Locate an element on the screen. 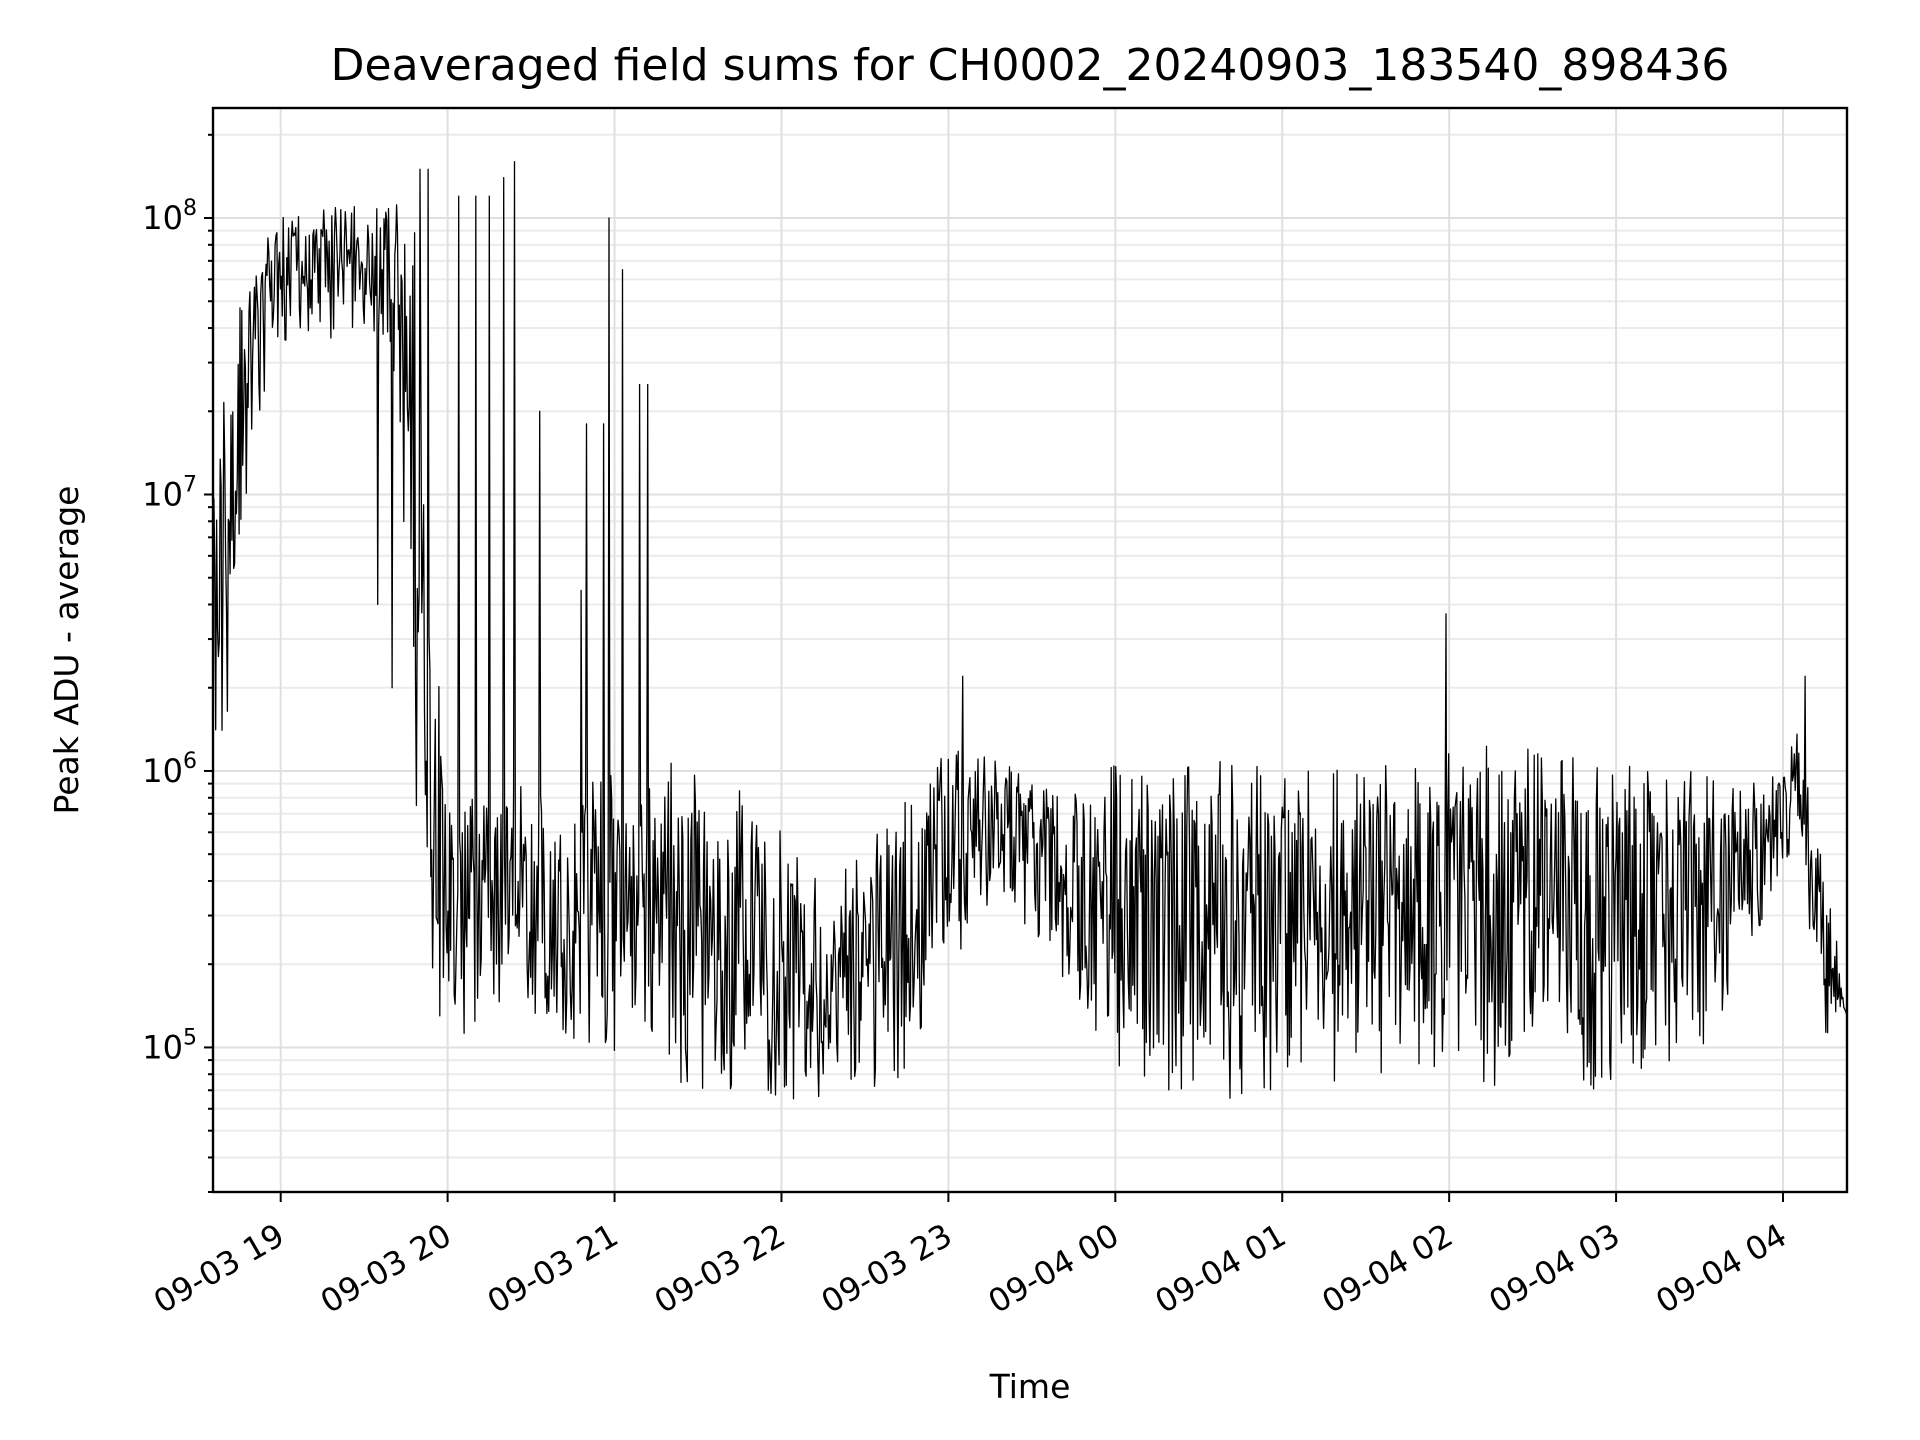 The image size is (1920, 1440). y-axis-label: Peak ADU - average is located at coordinates (66, 650).